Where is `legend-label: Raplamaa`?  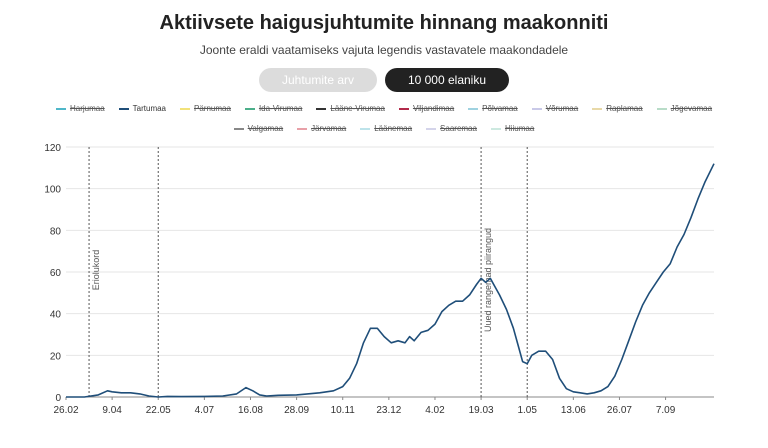
legend-label: Raplamaa is located at coordinates (624, 108).